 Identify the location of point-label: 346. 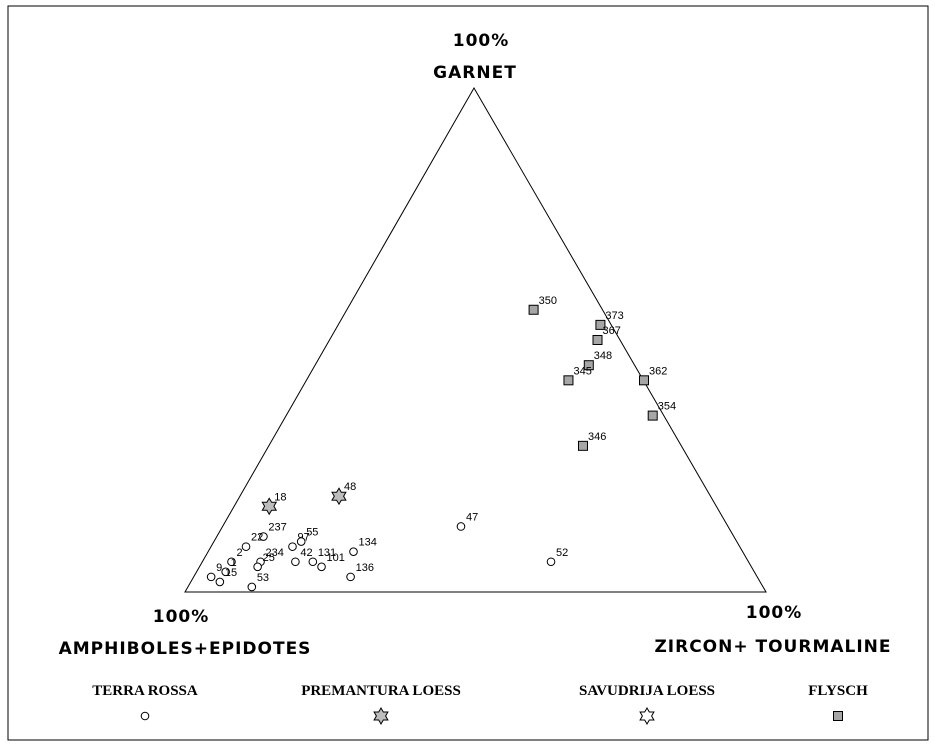
(597, 437).